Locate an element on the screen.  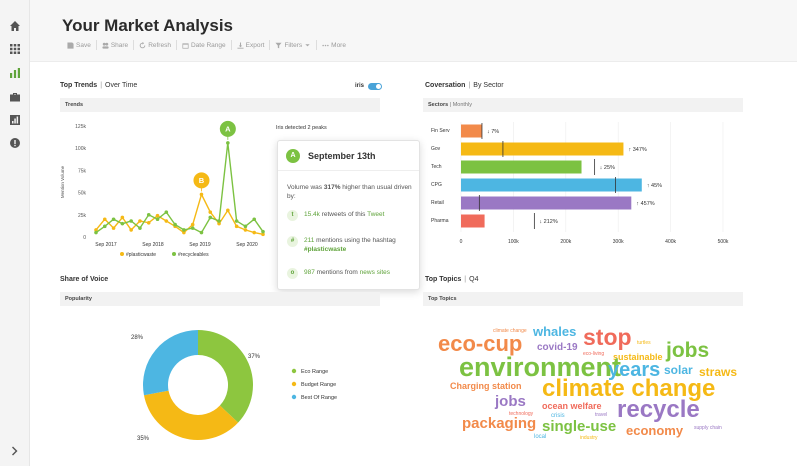
category-label: Tech is located at coordinates (436, 167).